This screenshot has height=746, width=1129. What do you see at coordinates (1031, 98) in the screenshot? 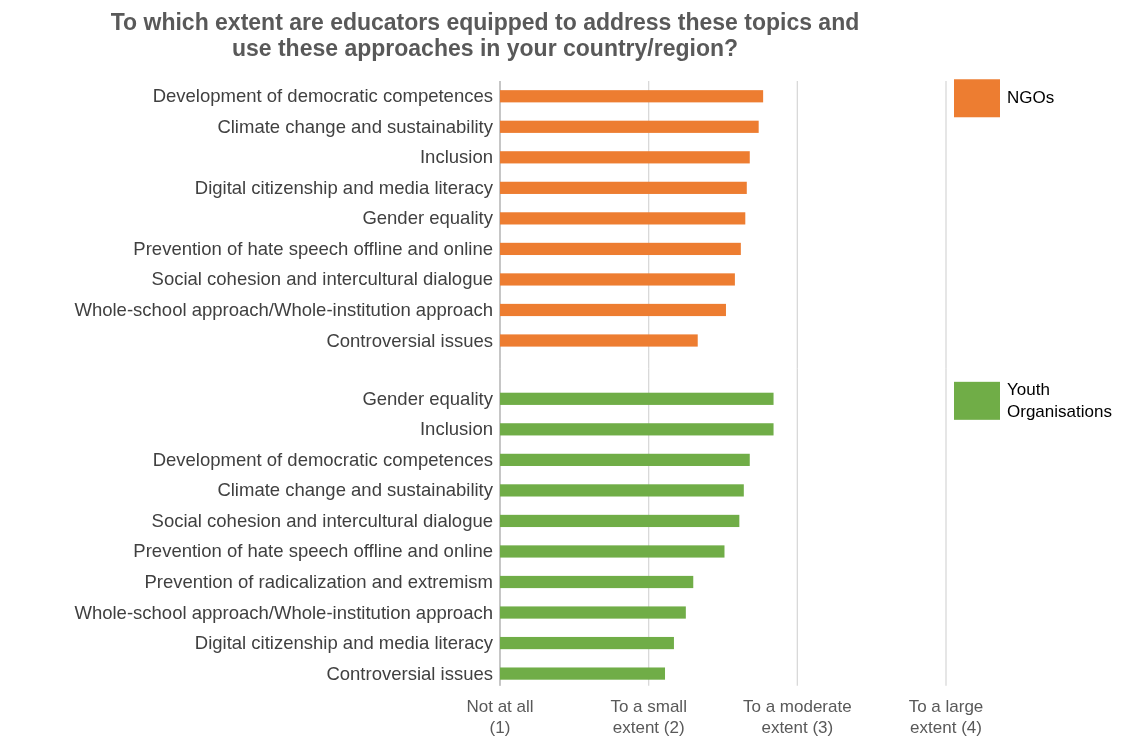
I see `legend-label: NGOs` at bounding box center [1031, 98].